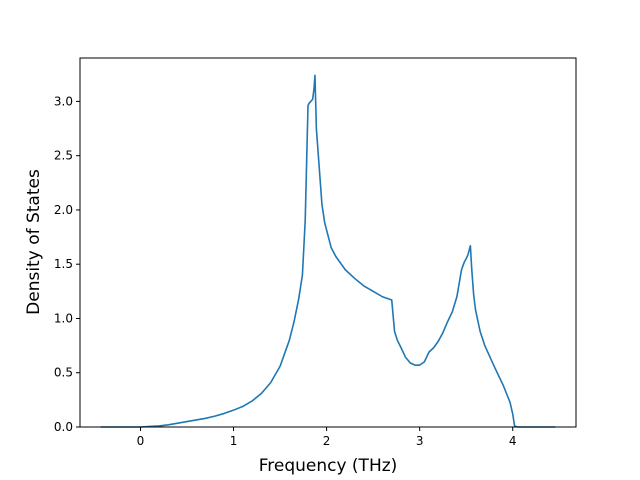  I want to click on y-tick-label: 2.5, so click(63, 156).